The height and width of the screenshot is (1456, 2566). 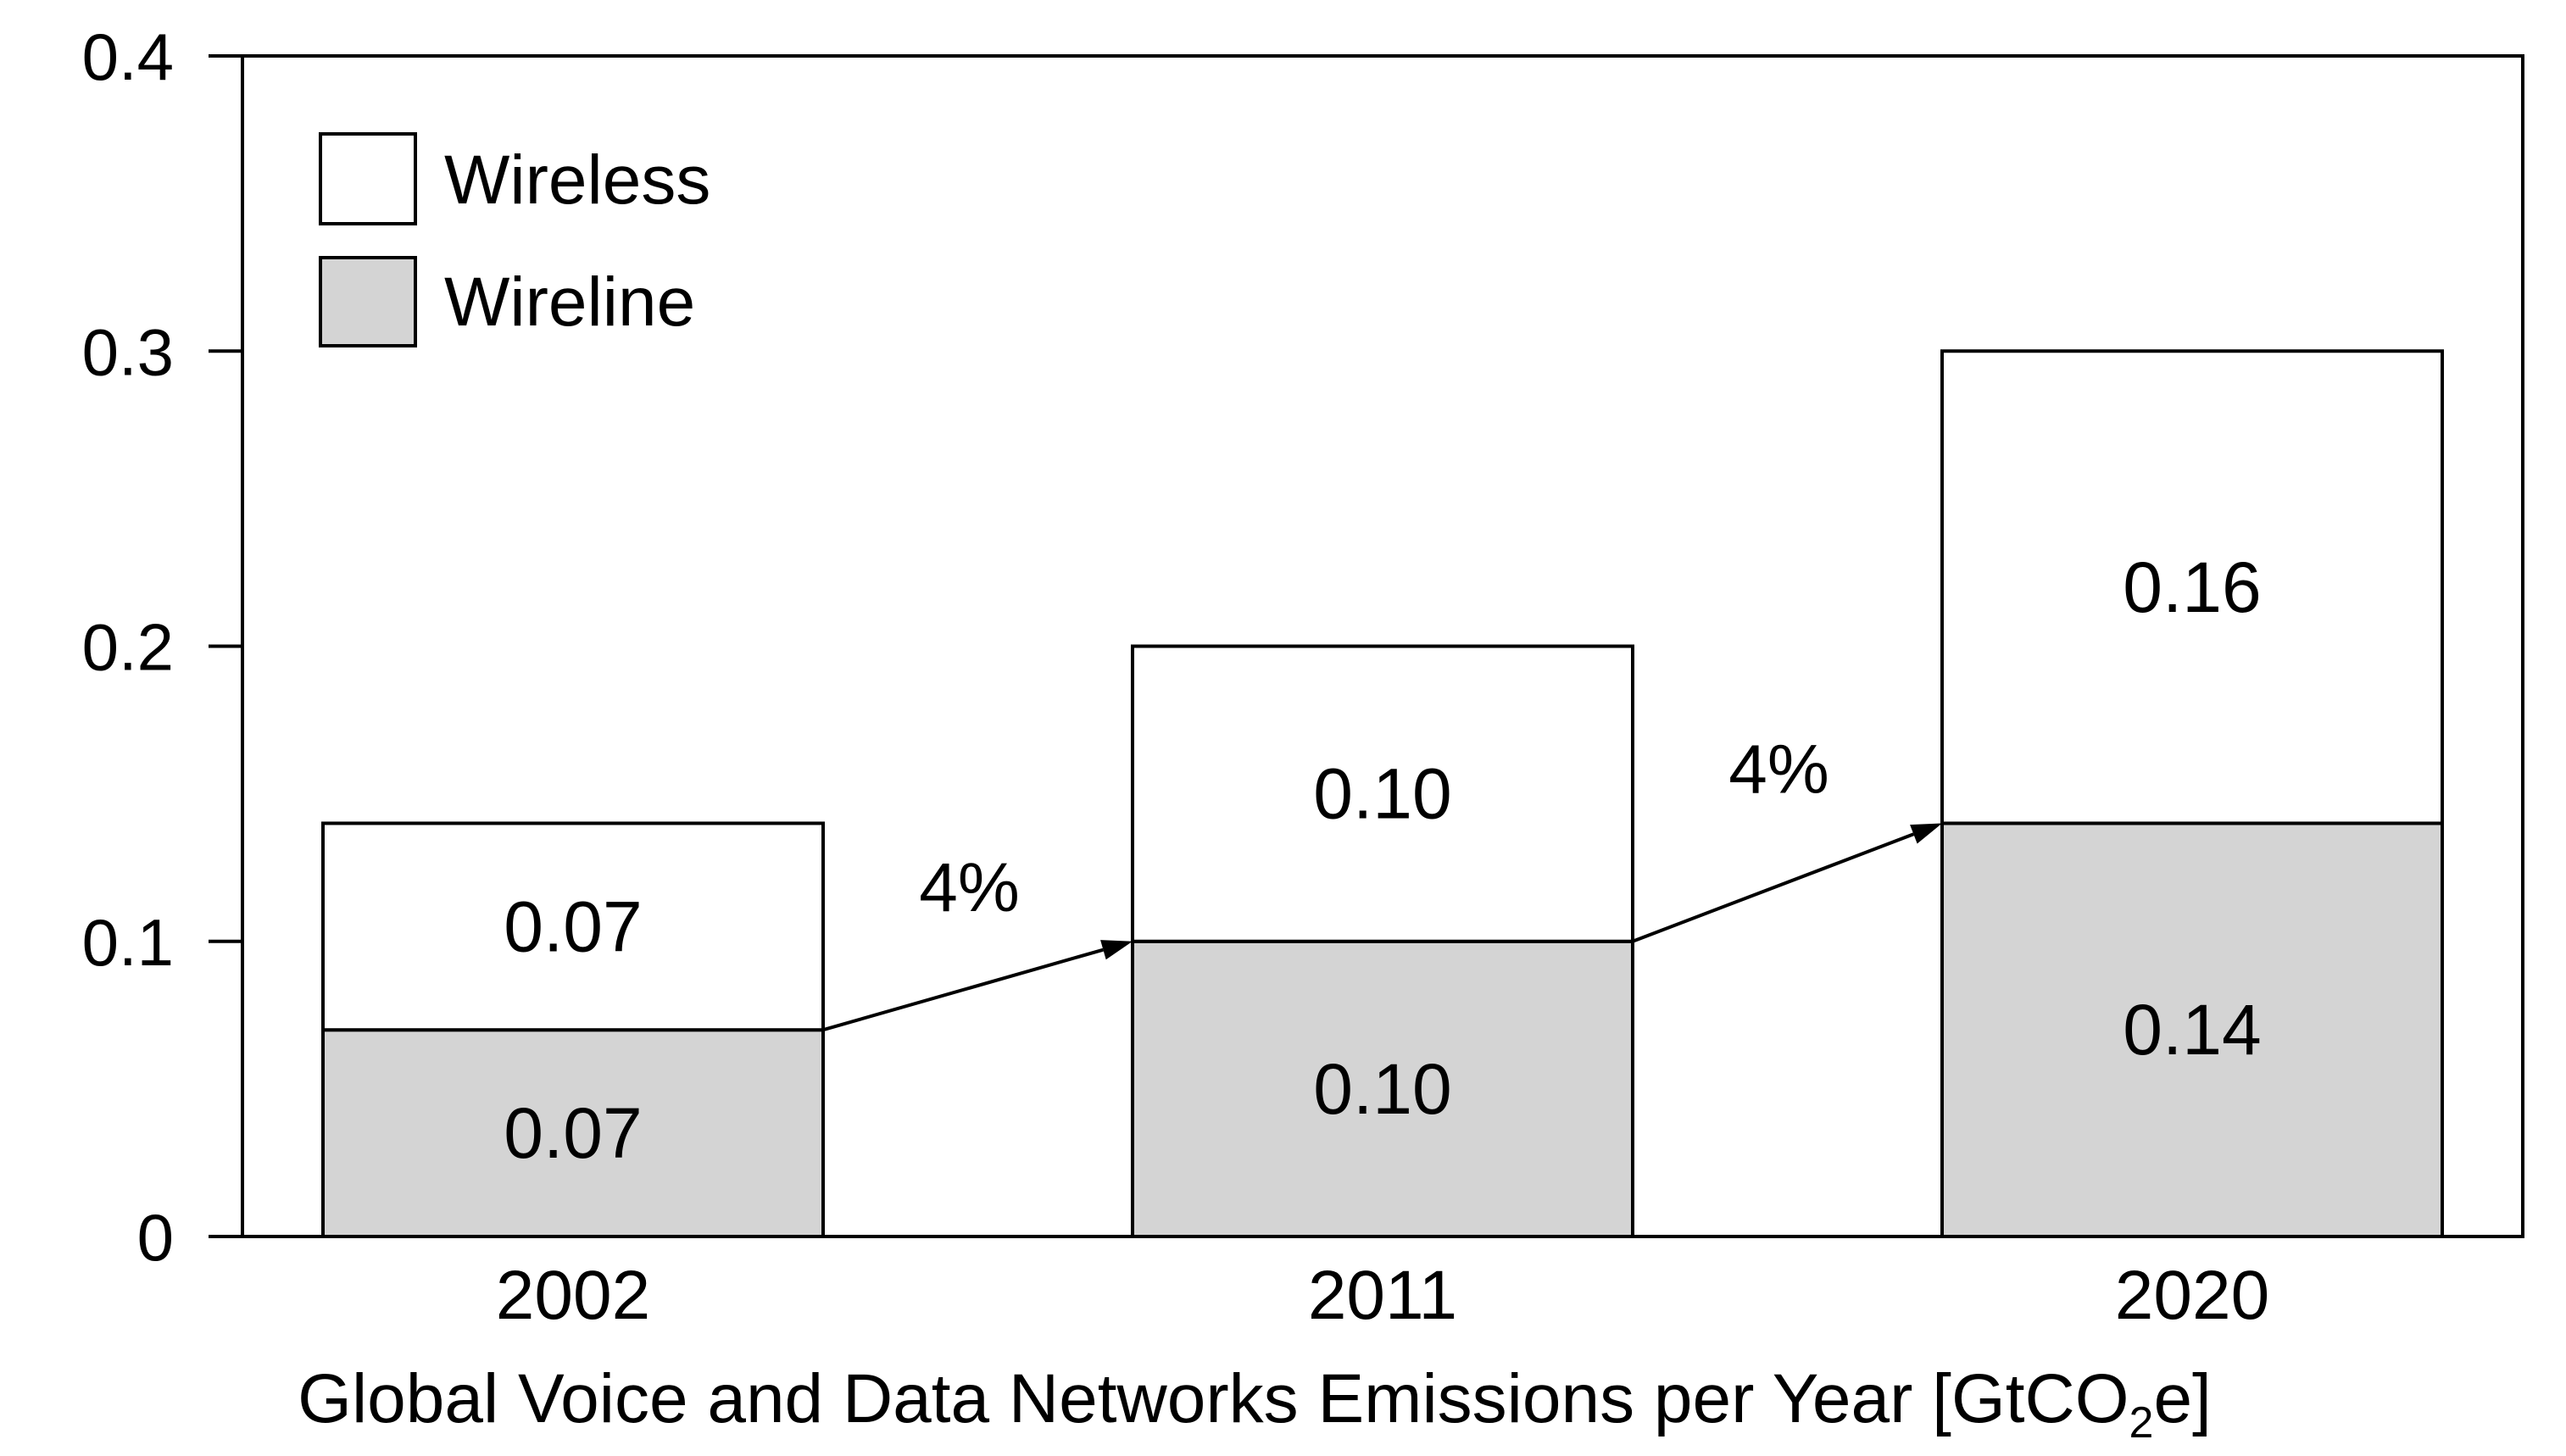 What do you see at coordinates (368, 179) in the screenshot?
I see `legend-swatch-wireless` at bounding box center [368, 179].